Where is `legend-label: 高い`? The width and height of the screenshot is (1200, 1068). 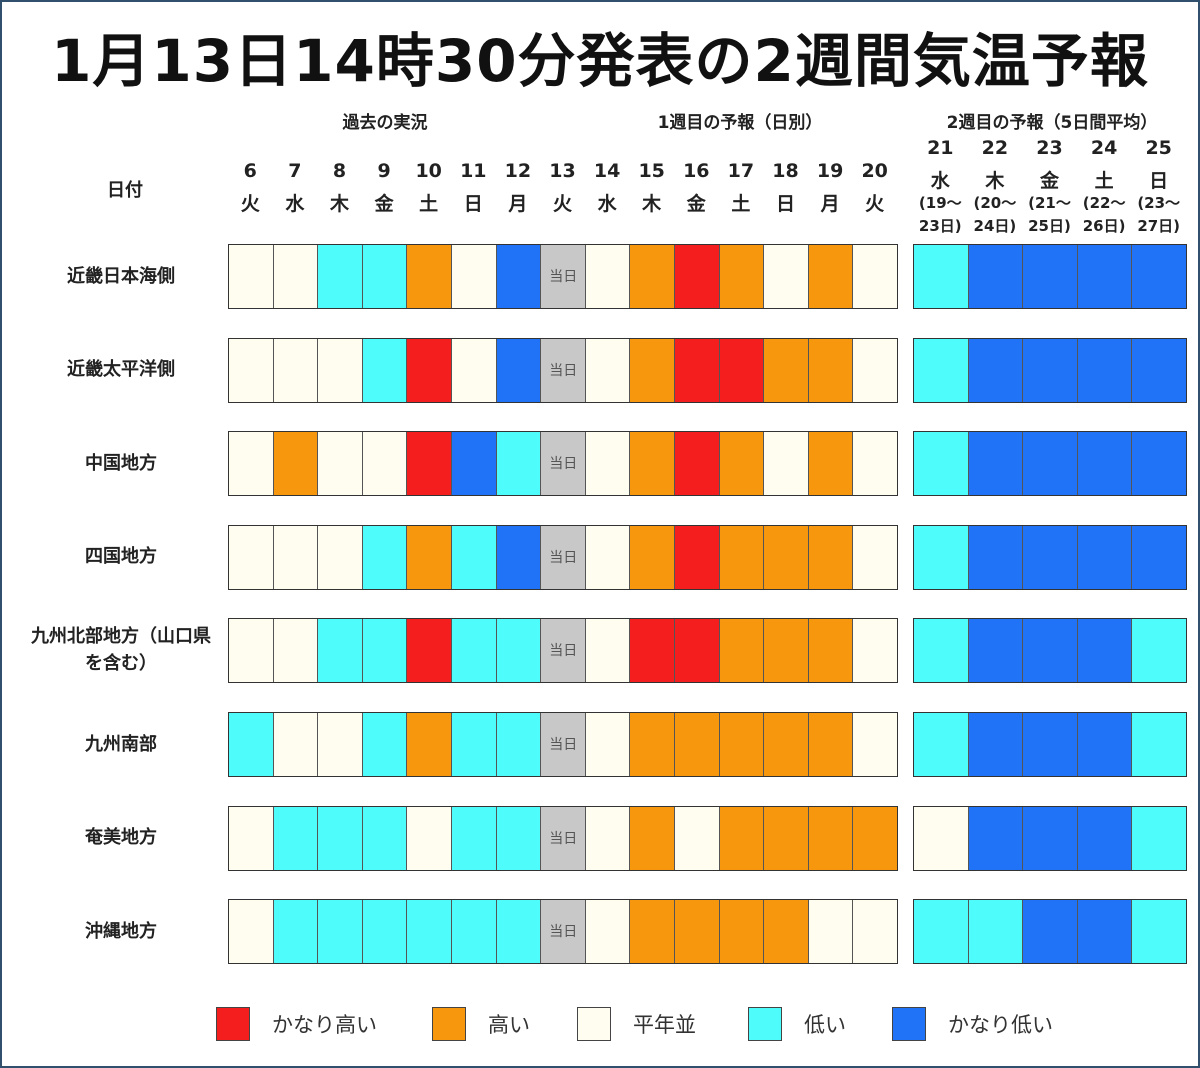 legend-label: 高い is located at coordinates (509, 1025).